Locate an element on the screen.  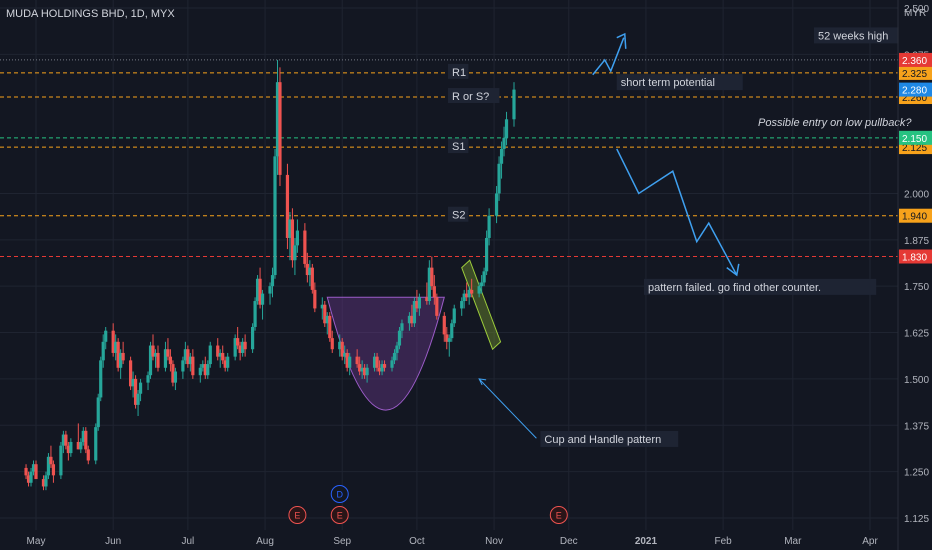
y-tick-label: 1.750 is located at coordinates (916, 287).